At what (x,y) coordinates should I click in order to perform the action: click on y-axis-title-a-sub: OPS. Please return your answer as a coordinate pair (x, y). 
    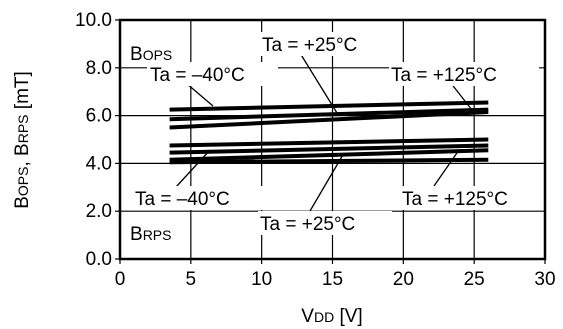
    Looking at the image, I should click on (23, 182).